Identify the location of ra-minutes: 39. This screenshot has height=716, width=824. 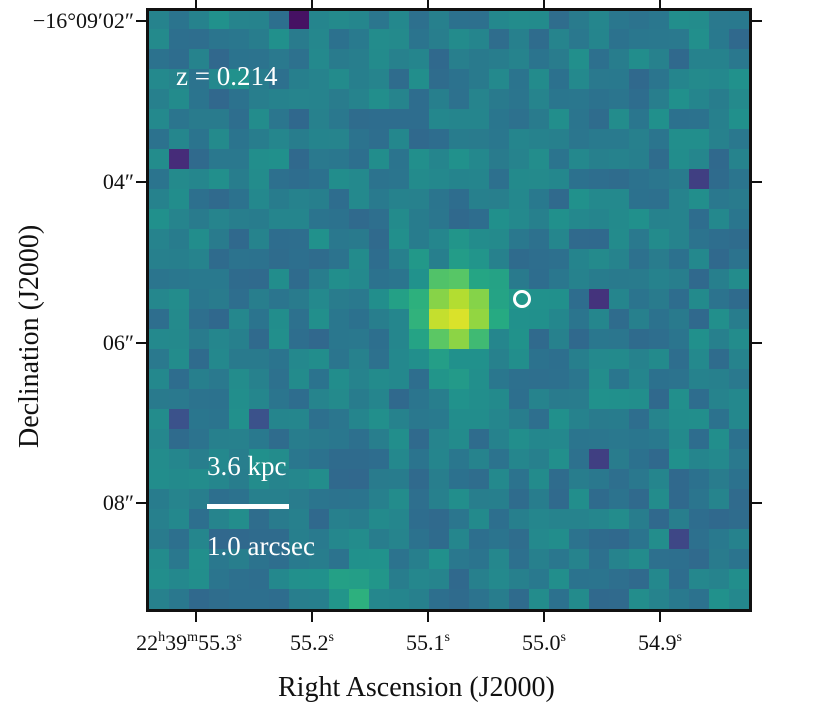
(176, 642).